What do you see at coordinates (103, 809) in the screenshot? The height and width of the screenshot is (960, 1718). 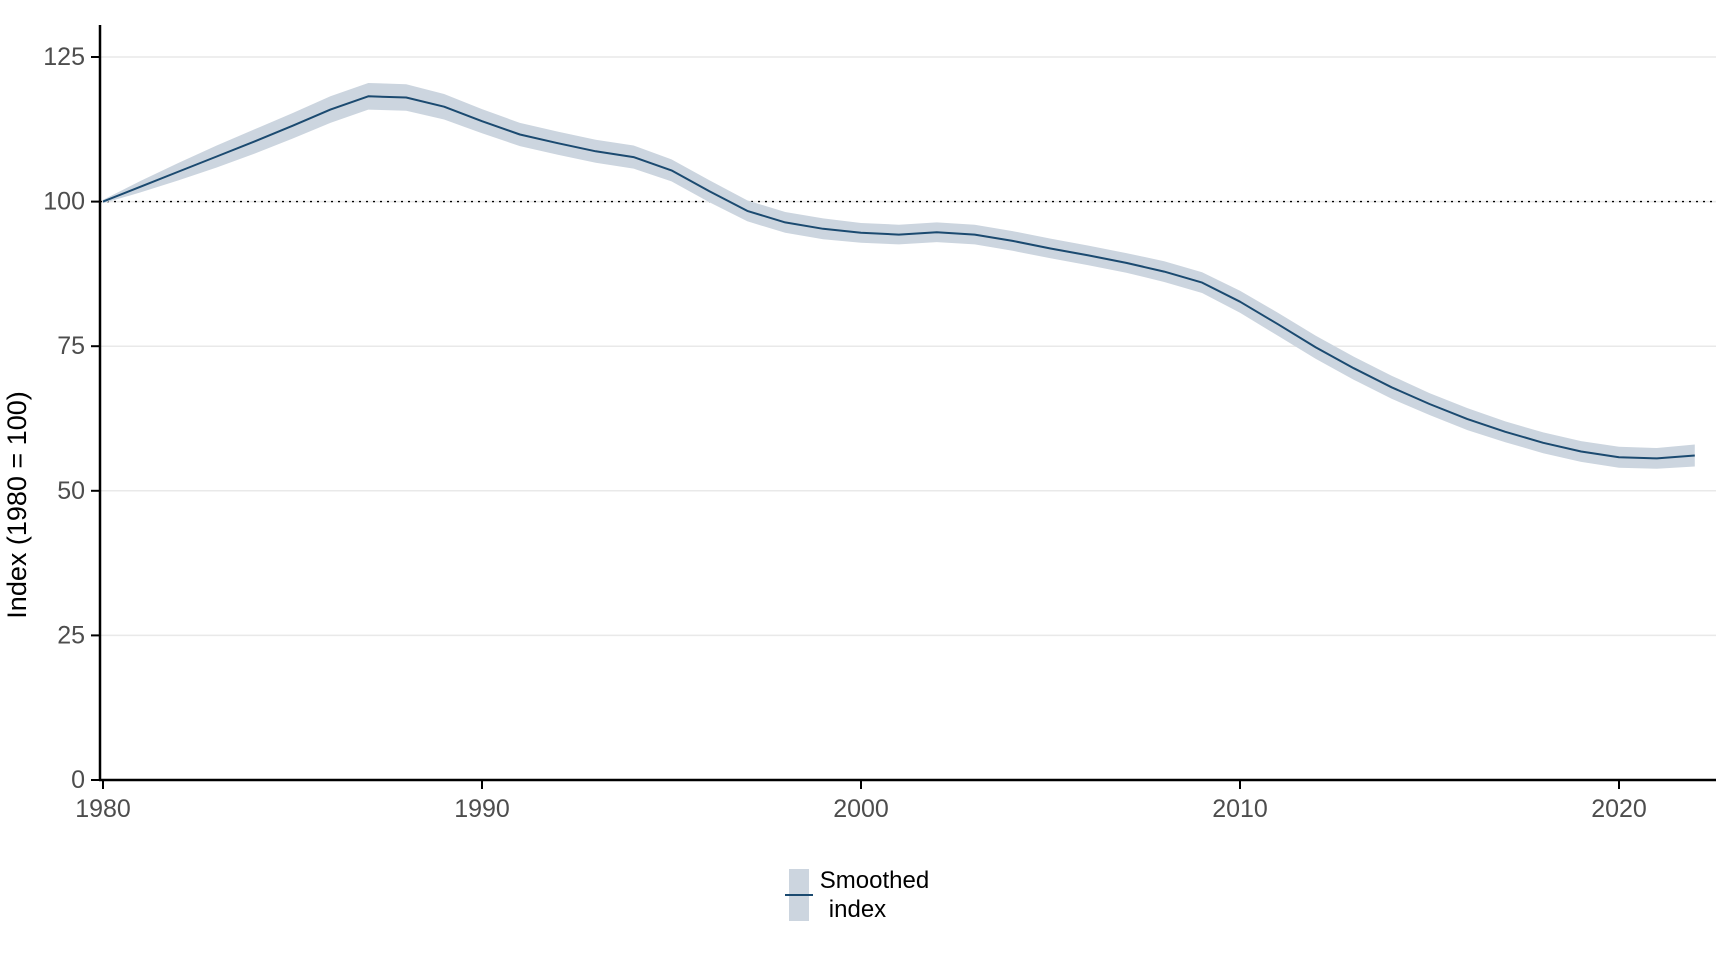 I see `x-tick-label-1980: 1980` at bounding box center [103, 809].